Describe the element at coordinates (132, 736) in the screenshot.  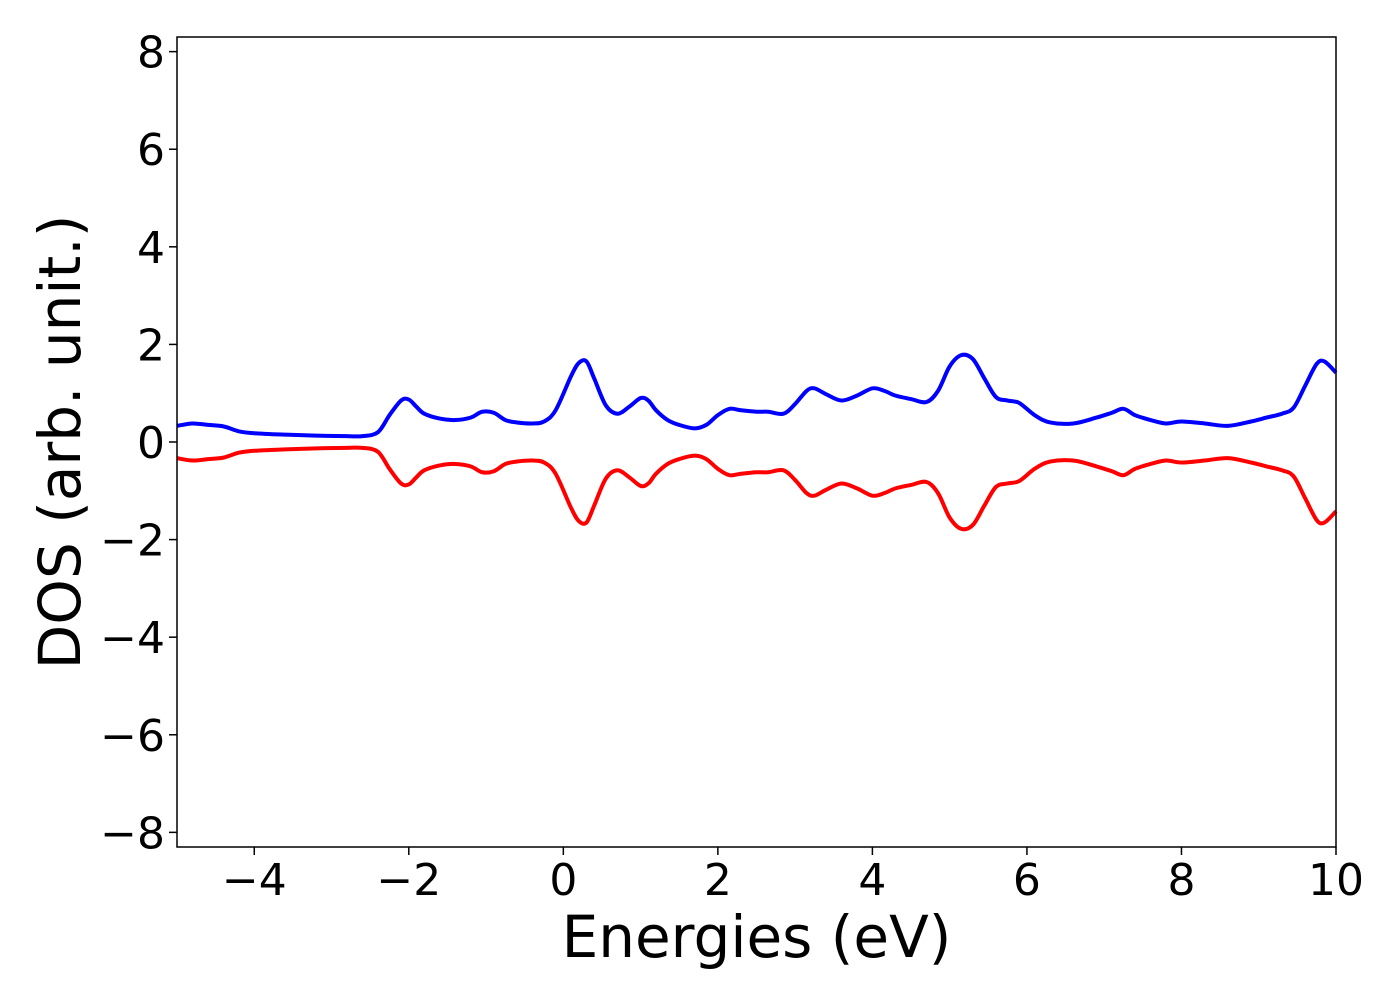
I see `y-tick-label: −6` at that location.